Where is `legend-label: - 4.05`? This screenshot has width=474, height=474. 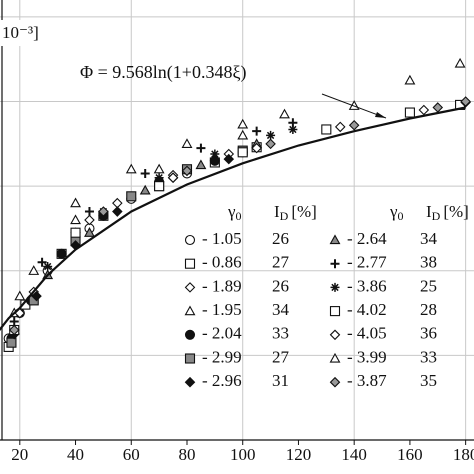 legend-label: - 4.05 is located at coordinates (367, 333).